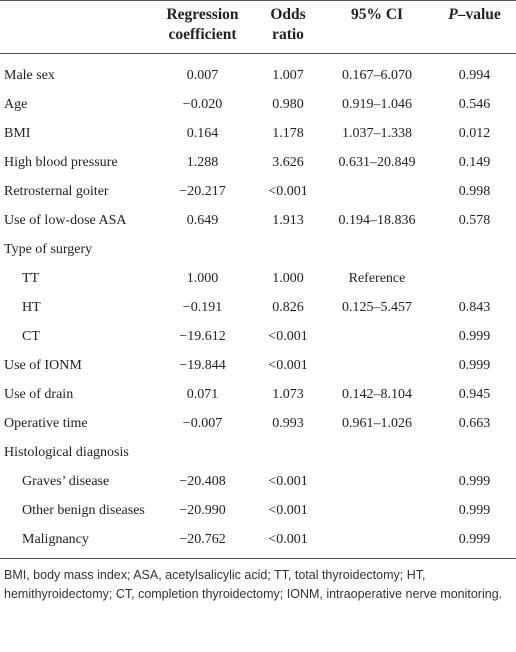  What do you see at coordinates (258, 249) in the screenshot?
I see `table-row: Type of surgery` at bounding box center [258, 249].